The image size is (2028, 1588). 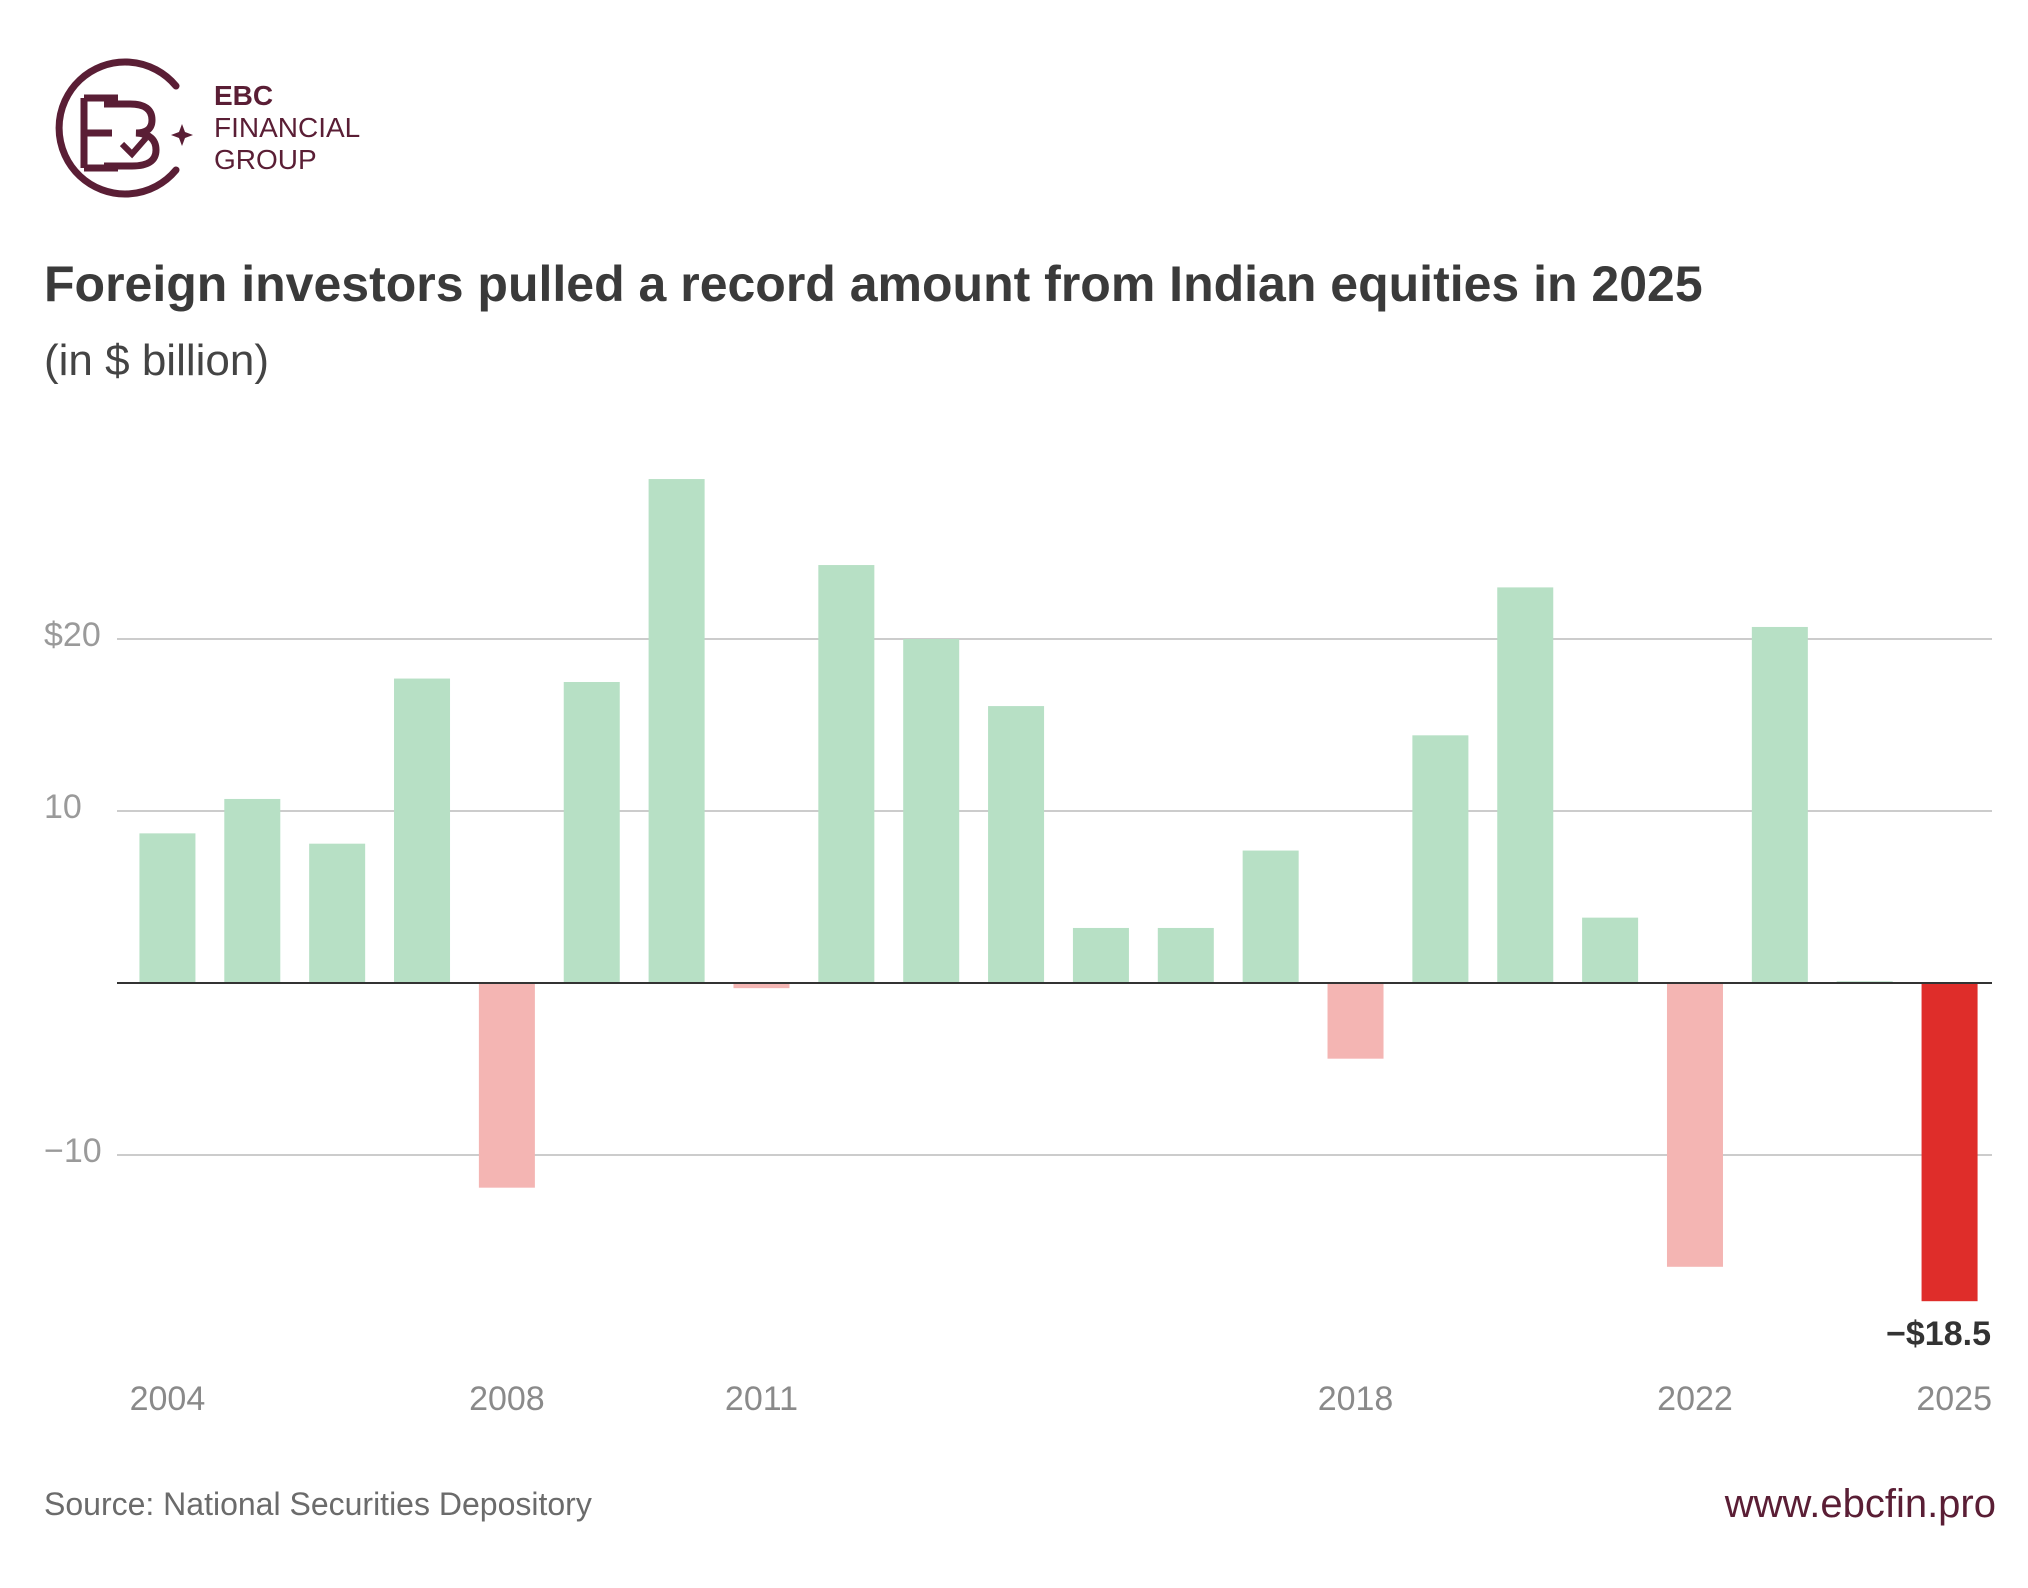 I want to click on bar-2005, so click(x=252, y=890).